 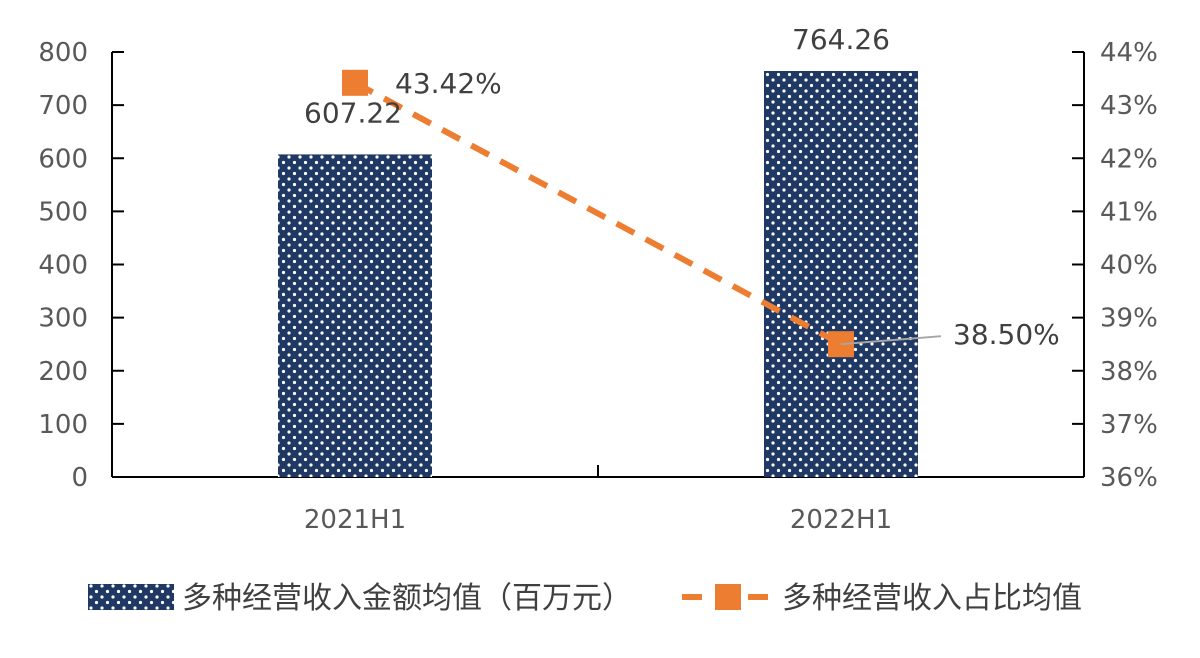 What do you see at coordinates (407, 598) in the screenshot?
I see `legend-bar-label: 多种经营收入金额均值（百万元）` at bounding box center [407, 598].